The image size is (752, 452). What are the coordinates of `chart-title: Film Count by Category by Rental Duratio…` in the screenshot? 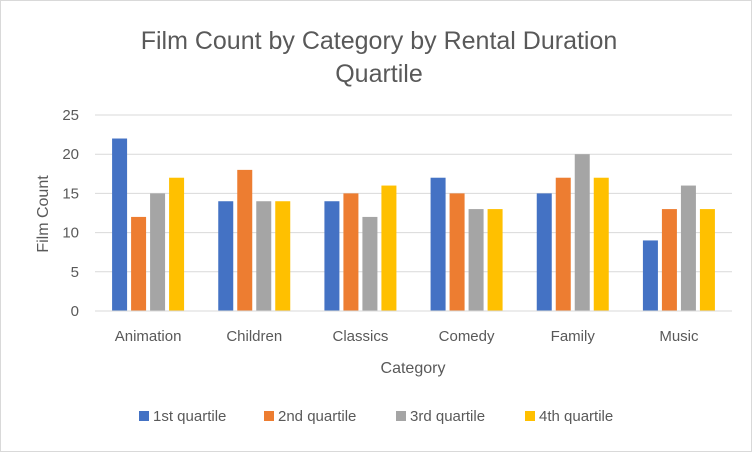 It's located at (379, 57).